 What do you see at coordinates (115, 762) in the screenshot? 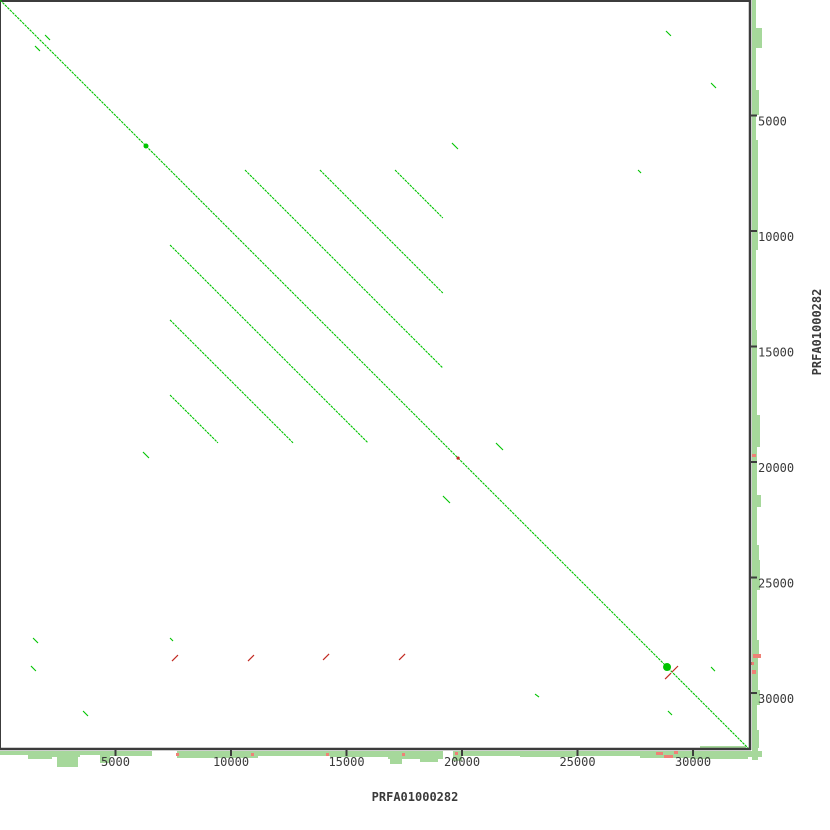
I see `x-tick-label: 5000` at bounding box center [115, 762].